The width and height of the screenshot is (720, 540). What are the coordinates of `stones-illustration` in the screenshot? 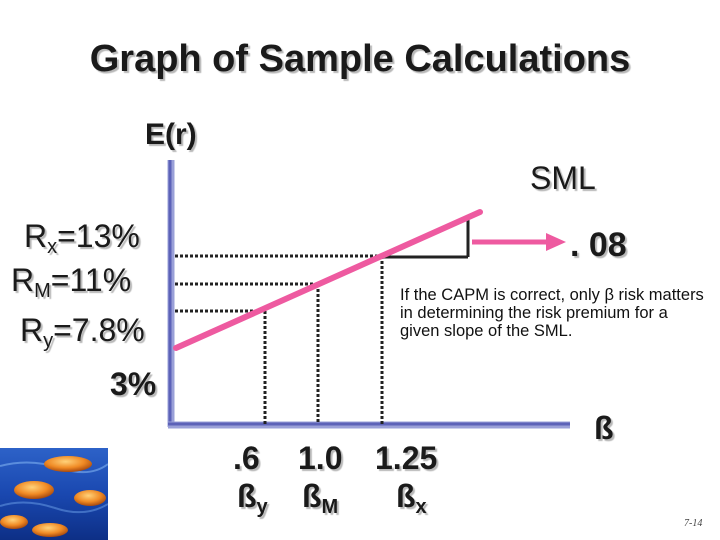 It's located at (54, 494).